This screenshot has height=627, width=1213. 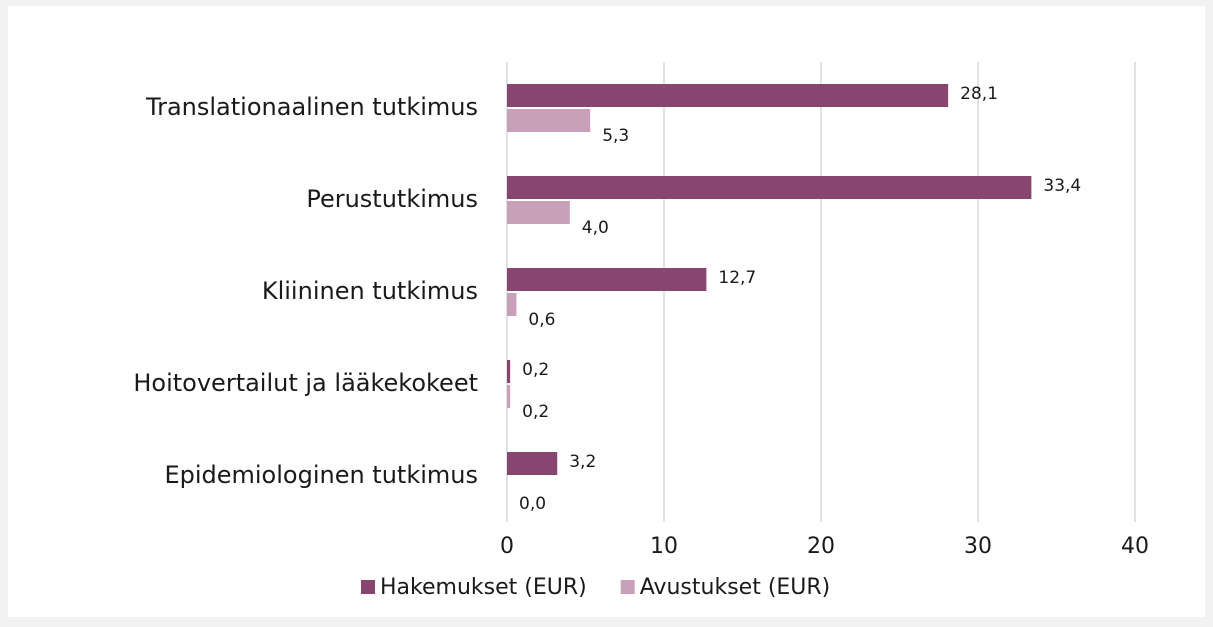 I want to click on value-label: 3,2, so click(x=582, y=462).